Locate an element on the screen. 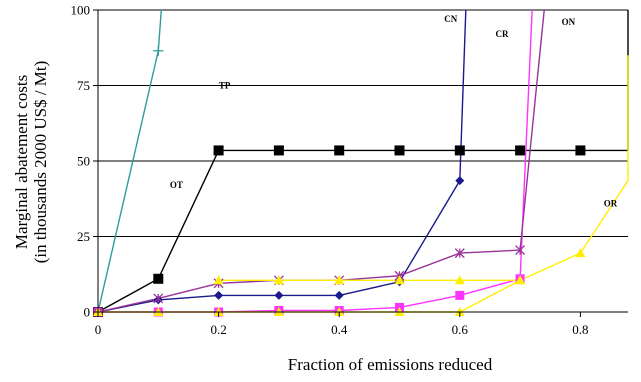 The height and width of the screenshot is (382, 641). series-label-cr: CR is located at coordinates (502, 34).